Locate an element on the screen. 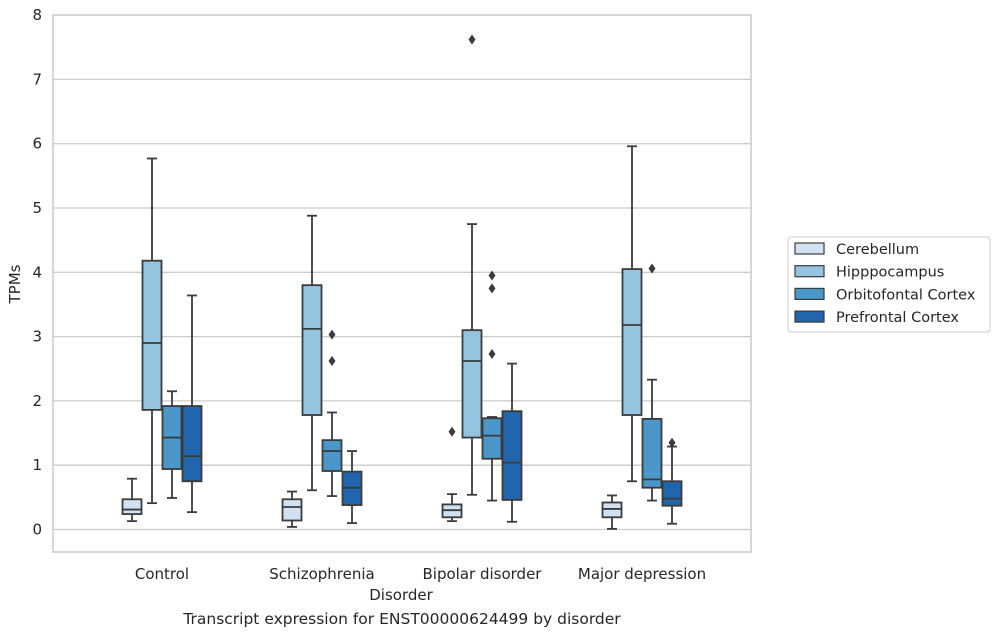 Image resolution: width=999 pixels, height=639 pixels. y-tick-label: 7 is located at coordinates (37, 79).